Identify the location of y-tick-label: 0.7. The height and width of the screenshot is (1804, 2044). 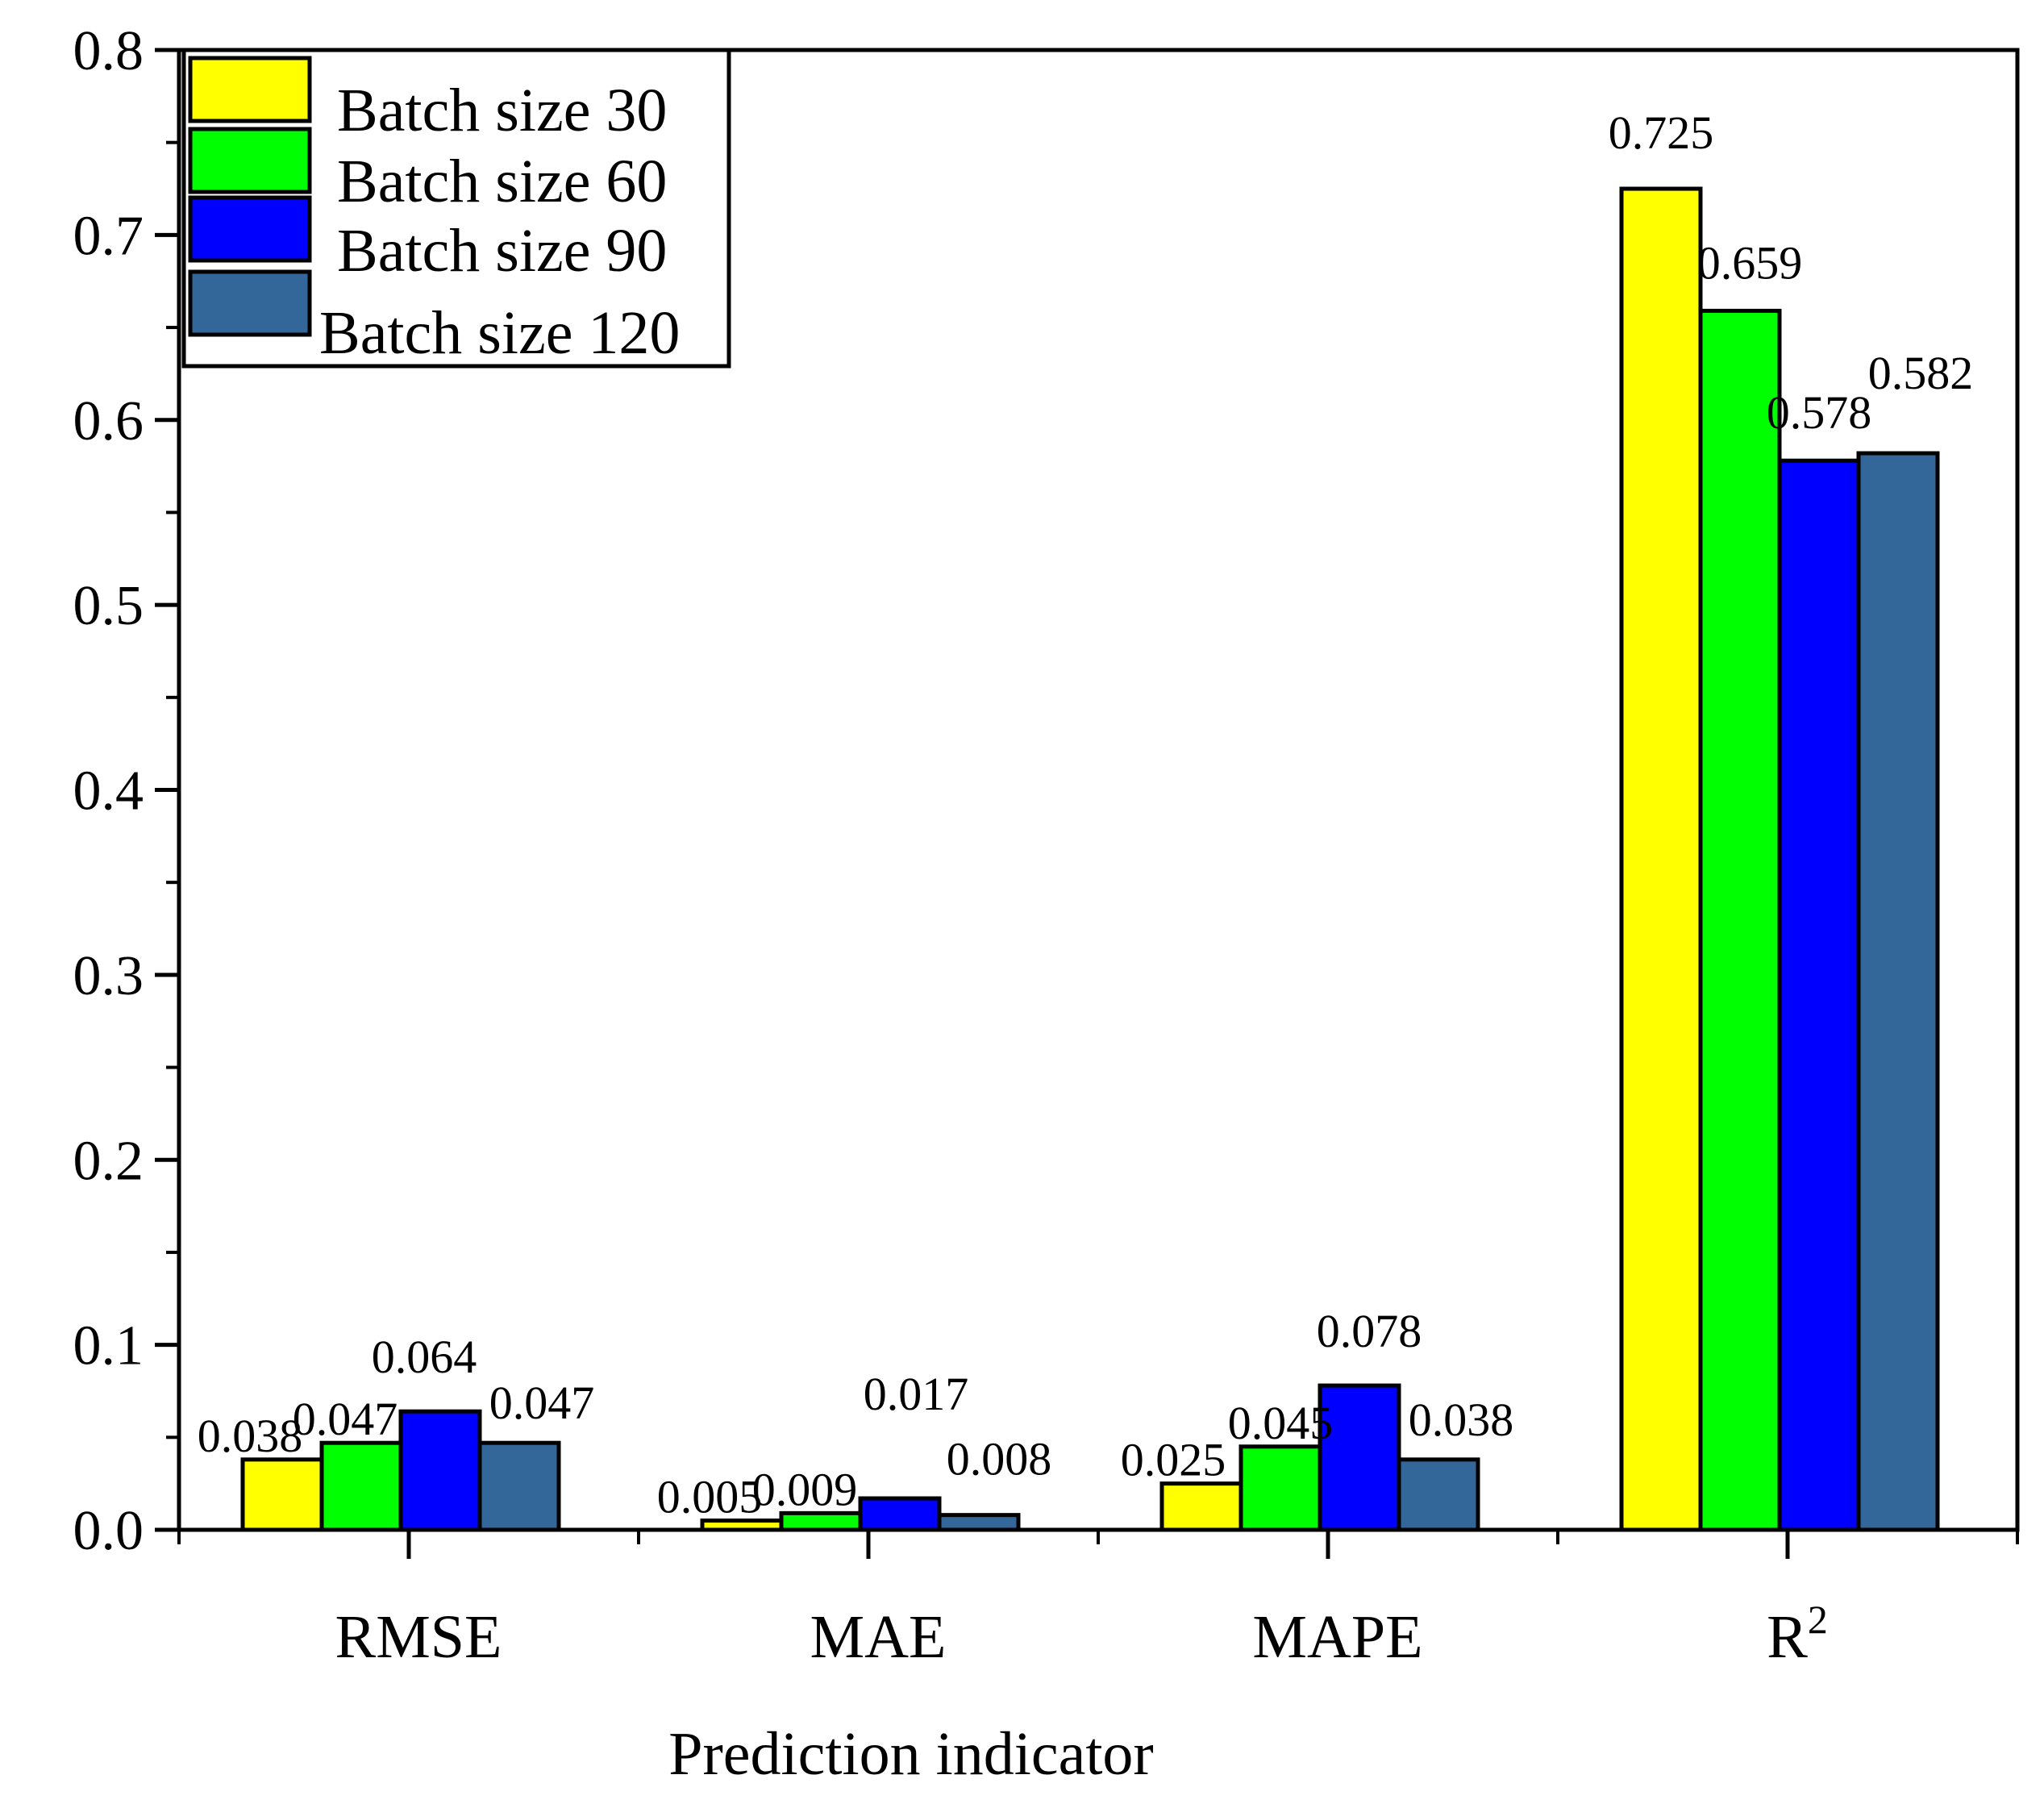
(109, 236).